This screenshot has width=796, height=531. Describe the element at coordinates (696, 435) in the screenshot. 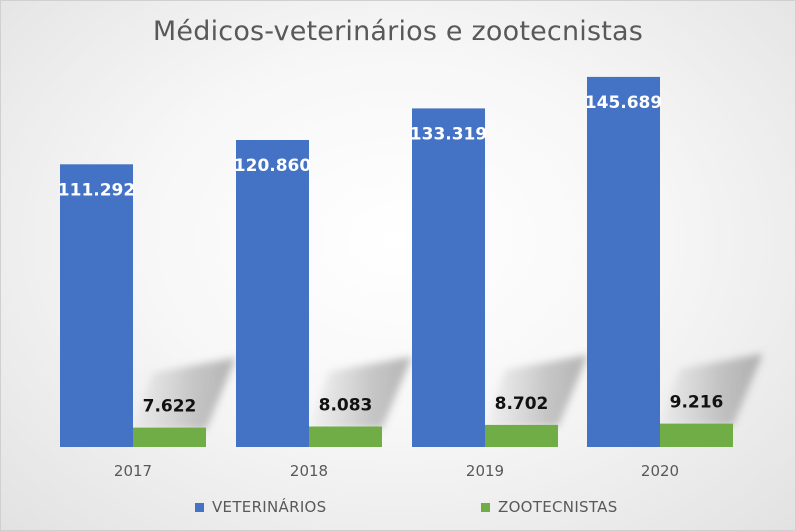

I see `bar-zootecnistas-2020` at that location.